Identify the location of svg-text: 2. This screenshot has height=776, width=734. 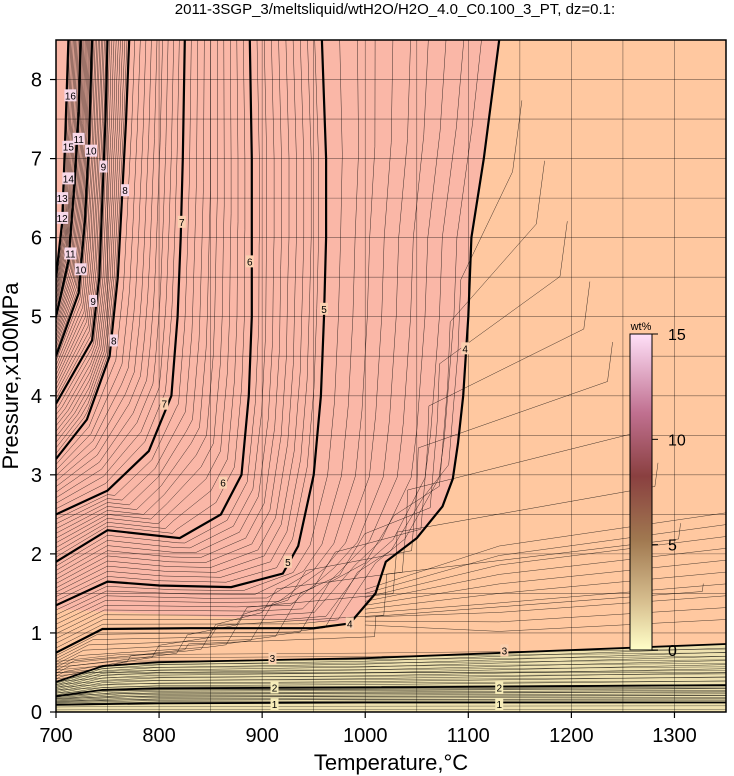
(275, 688).